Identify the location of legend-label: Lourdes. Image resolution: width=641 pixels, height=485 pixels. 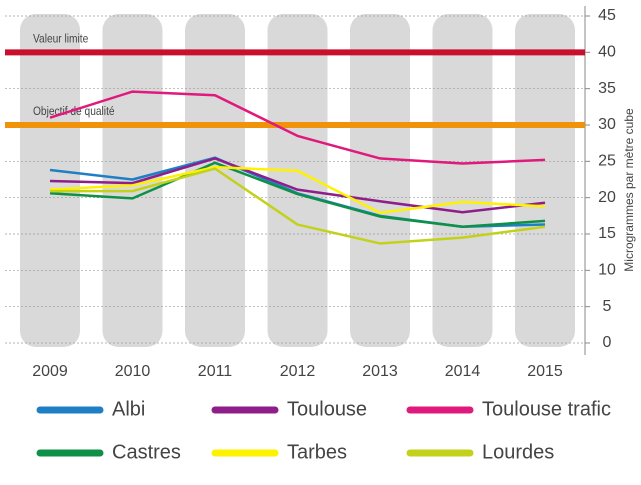
(518, 452).